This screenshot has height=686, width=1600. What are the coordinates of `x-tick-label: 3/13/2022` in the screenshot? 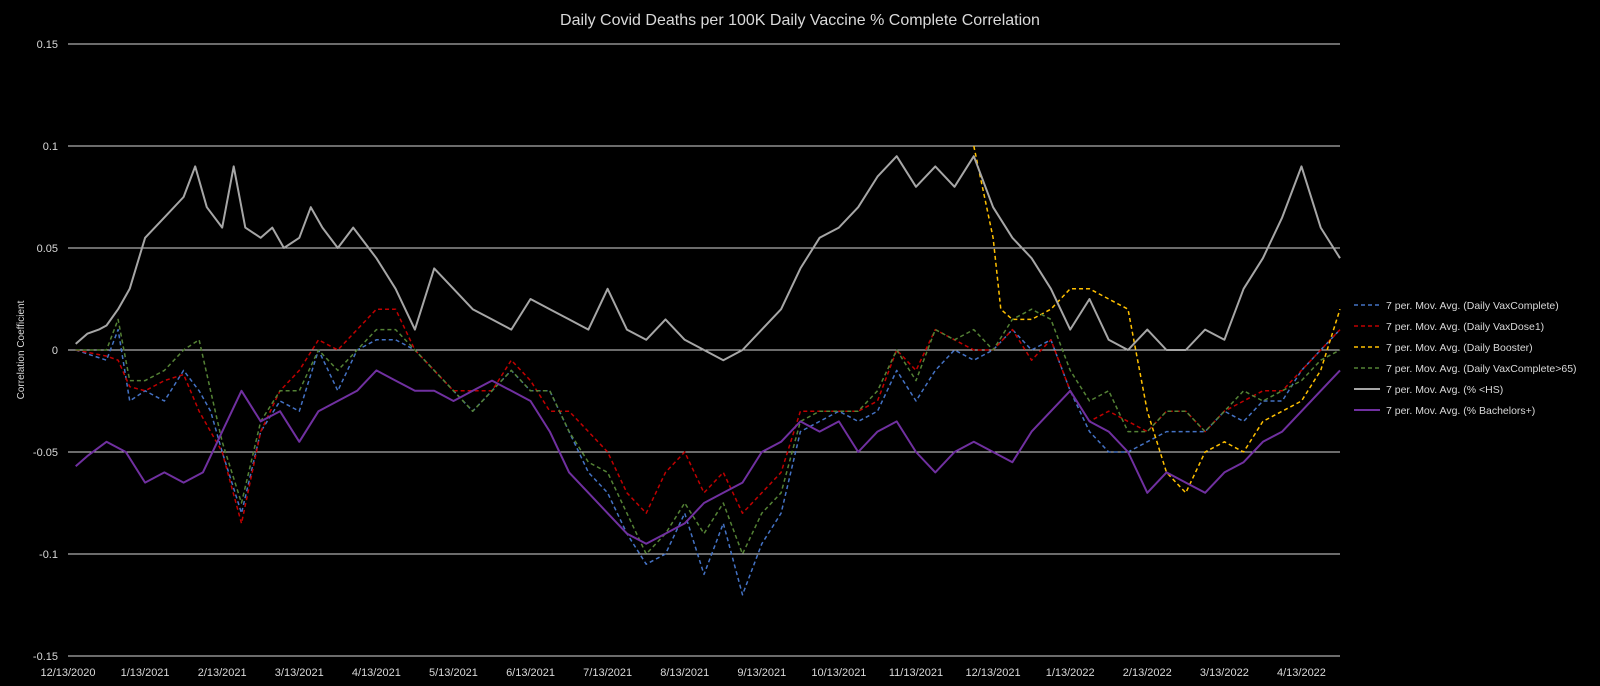 It's located at (1224, 673).